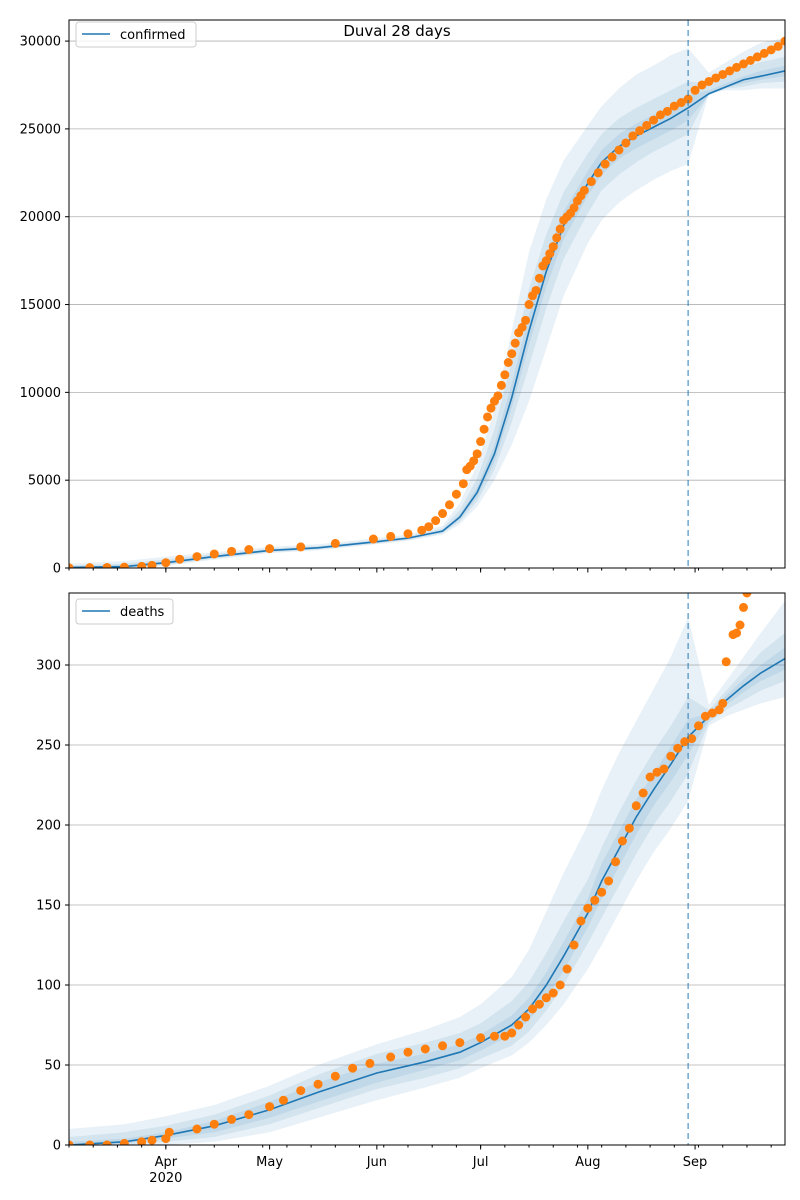  What do you see at coordinates (480, 1162) in the screenshot?
I see `x-tick-label: Jul` at bounding box center [480, 1162].